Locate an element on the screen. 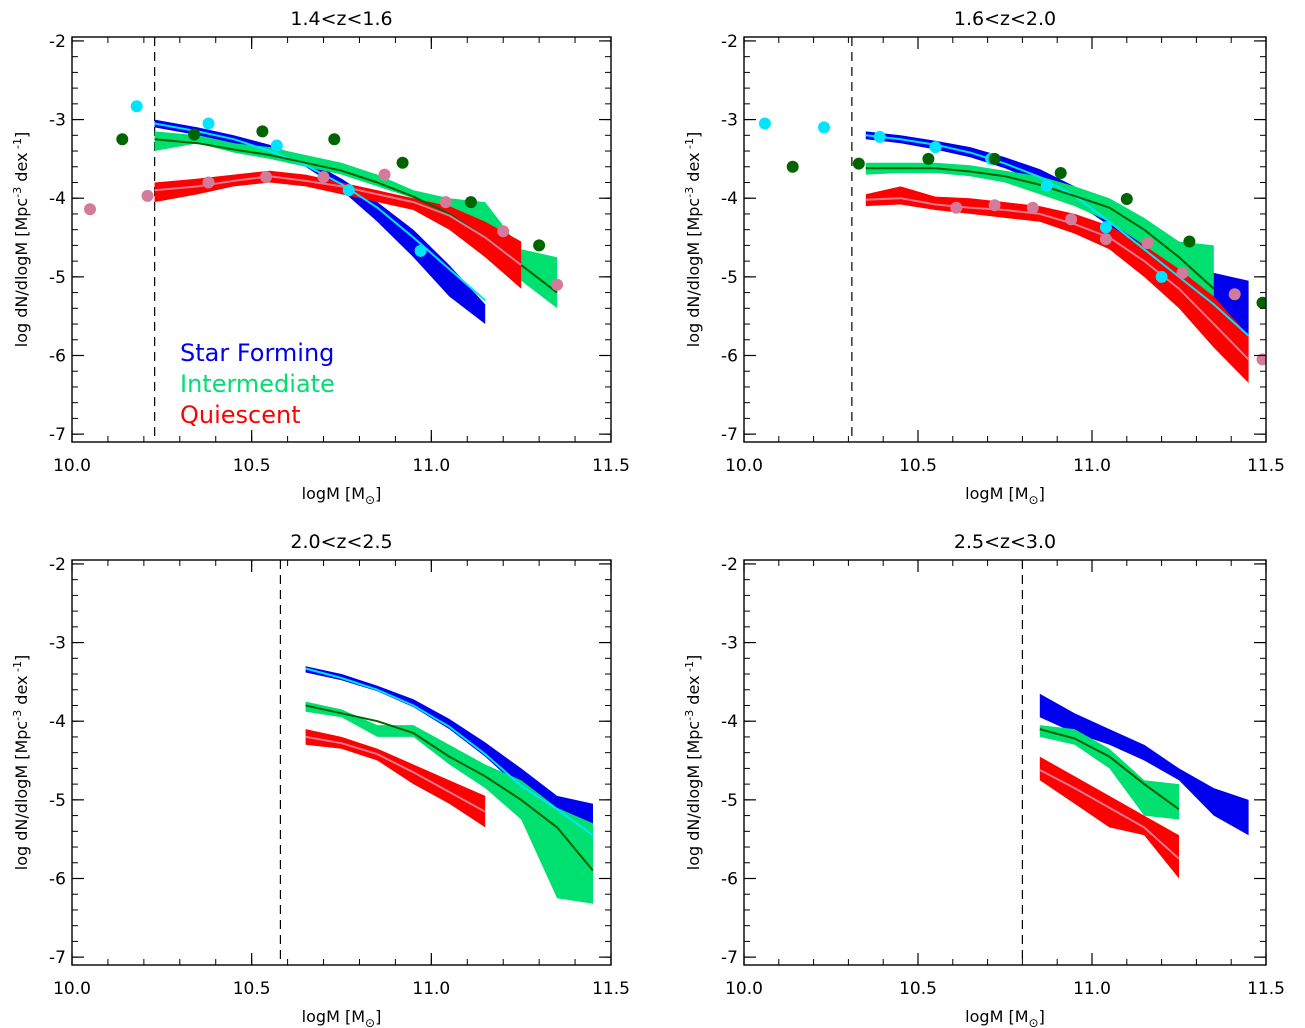  panel-title: 1.4<z<1.6 is located at coordinates (341, 19).